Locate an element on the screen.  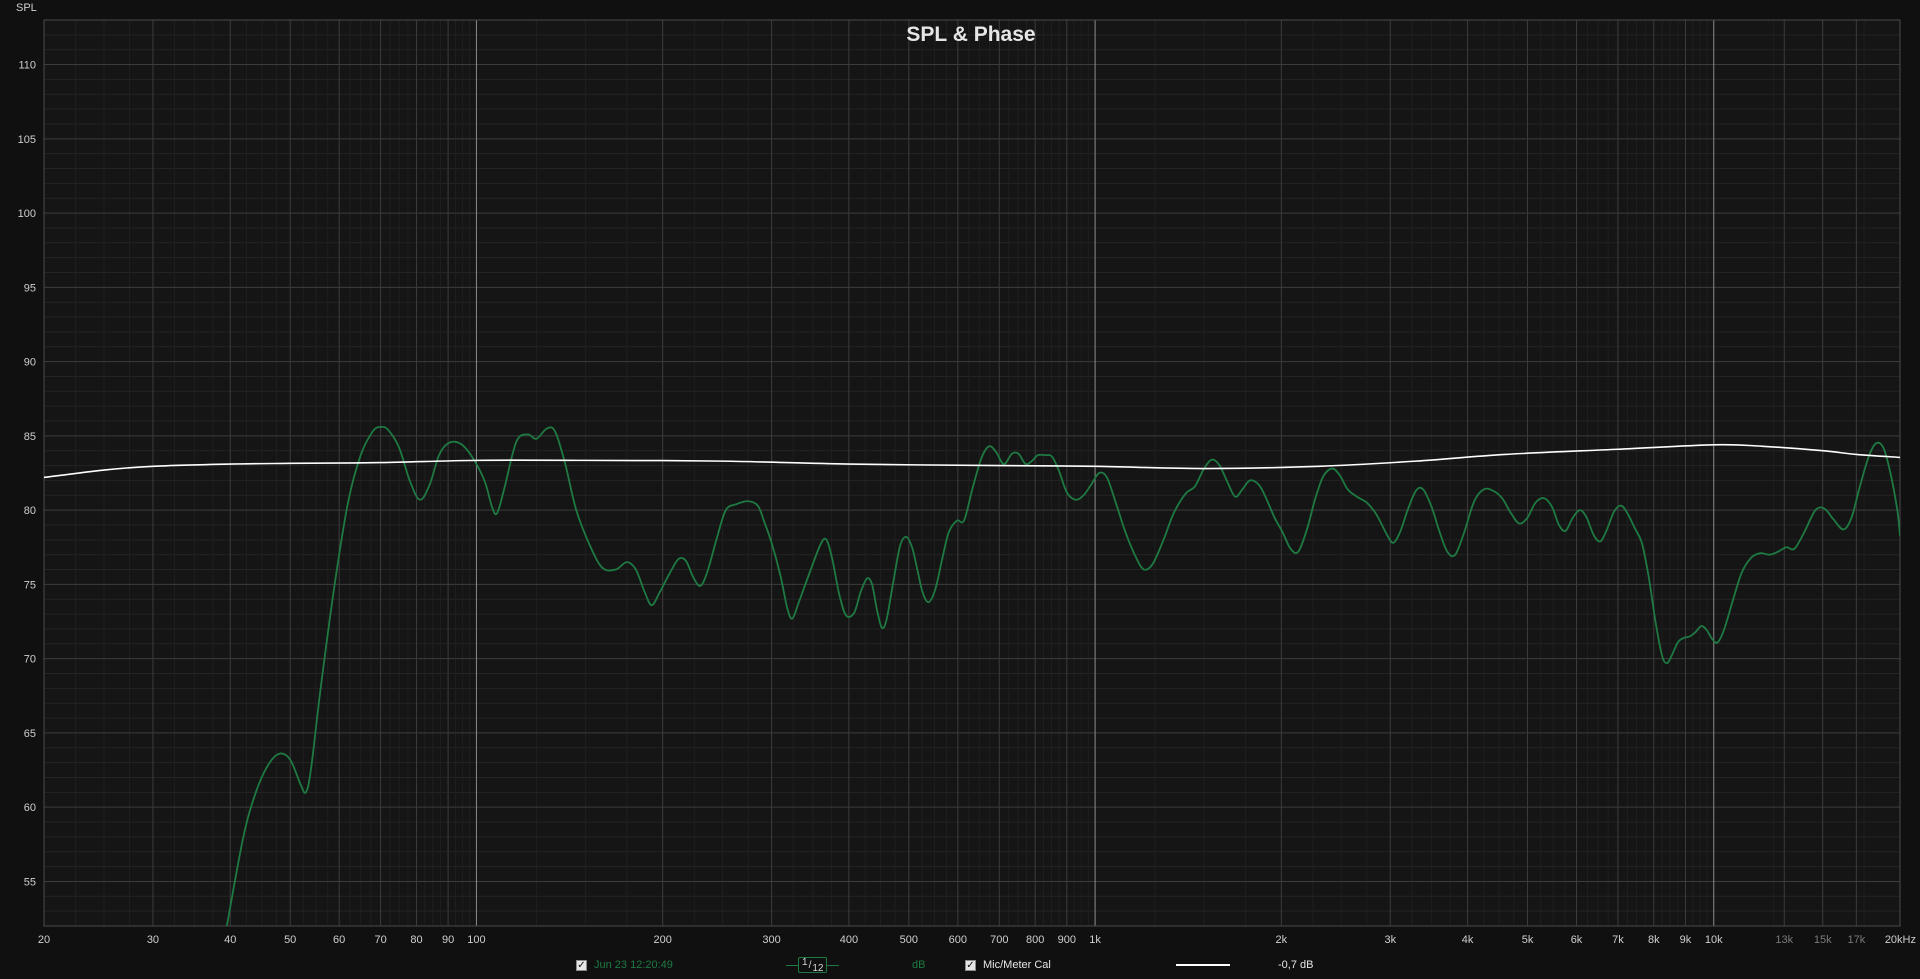
measurement-unit-label: dB is located at coordinates (919, 965).